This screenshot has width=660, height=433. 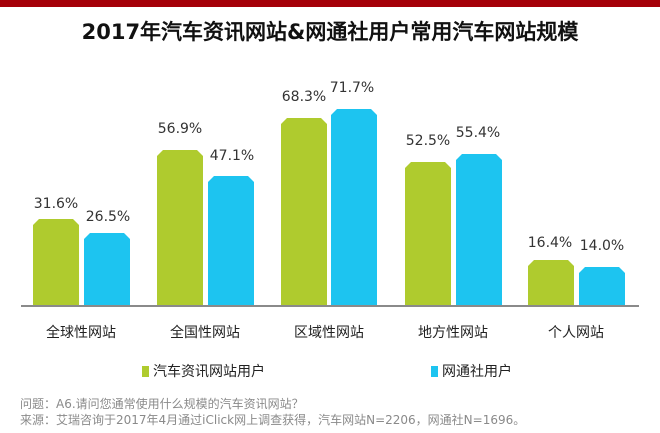 What do you see at coordinates (428, 141) in the screenshot?
I see `value-label: 52.5%` at bounding box center [428, 141].